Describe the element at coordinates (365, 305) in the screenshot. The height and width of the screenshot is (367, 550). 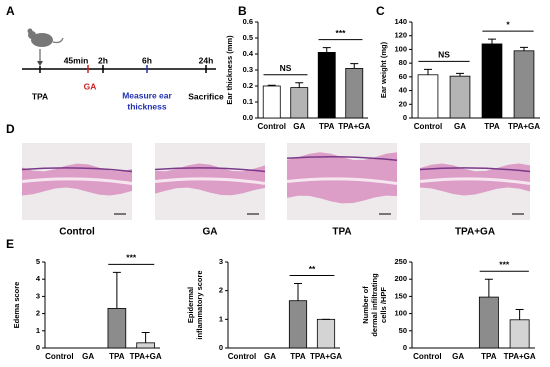
I see `y-axis-label: Number of` at that location.